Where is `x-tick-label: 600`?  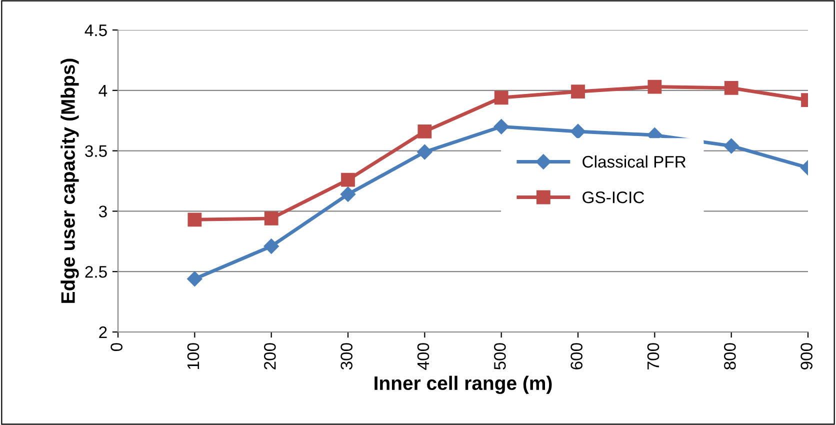
x-tick-label: 600 is located at coordinates (576, 356).